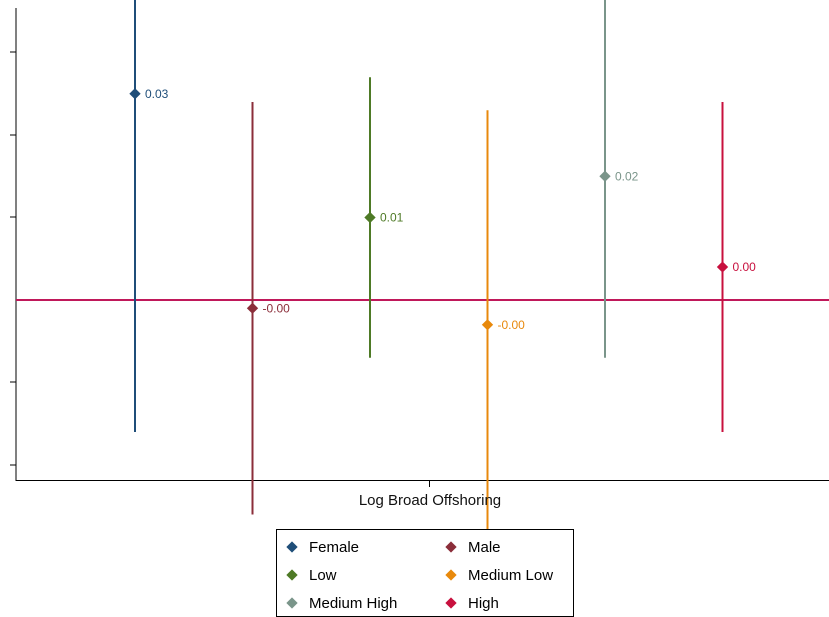 The width and height of the screenshot is (829, 617). I want to click on legend-marker-high, so click(451, 603).